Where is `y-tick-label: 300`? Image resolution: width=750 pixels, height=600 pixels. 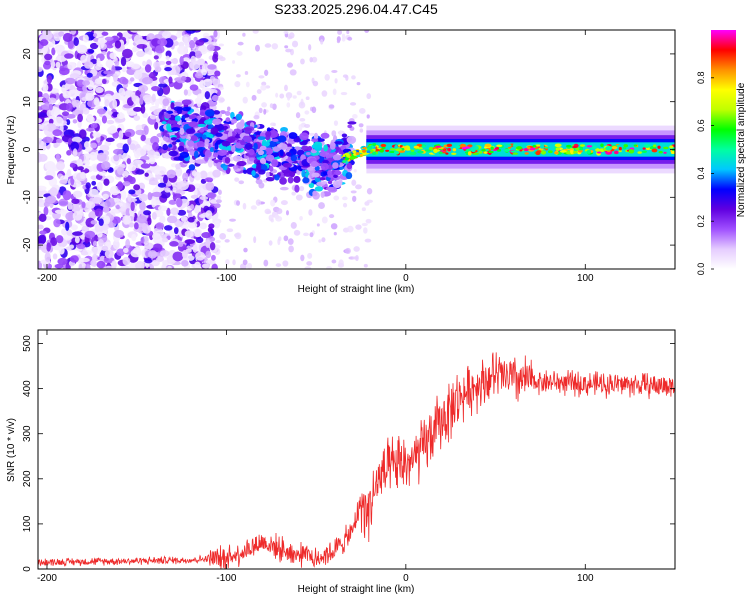
y-tick-label: 300 is located at coordinates (27, 433).